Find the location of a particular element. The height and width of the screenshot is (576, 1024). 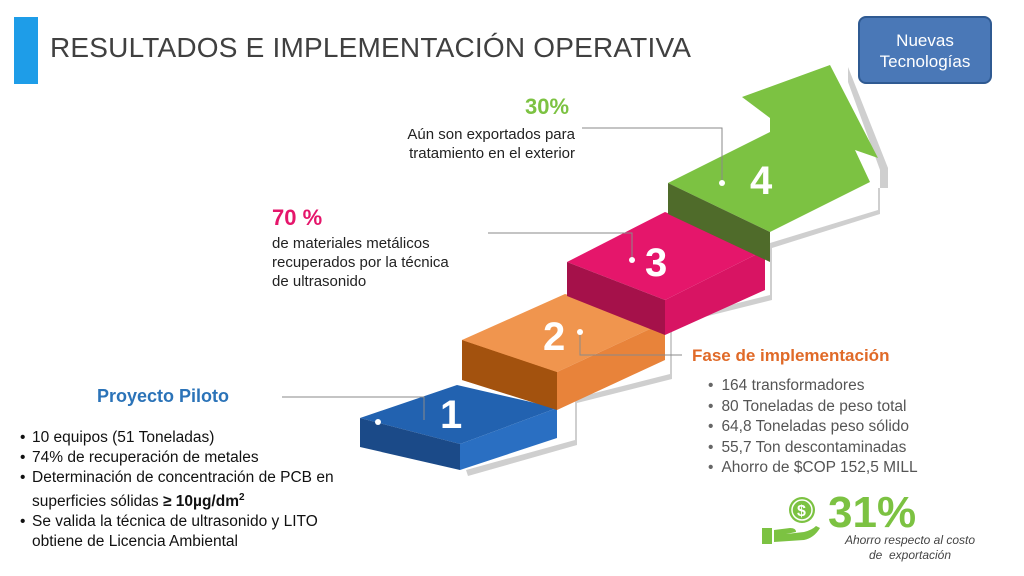

step-number-1: 1 is located at coordinates (451, 415).